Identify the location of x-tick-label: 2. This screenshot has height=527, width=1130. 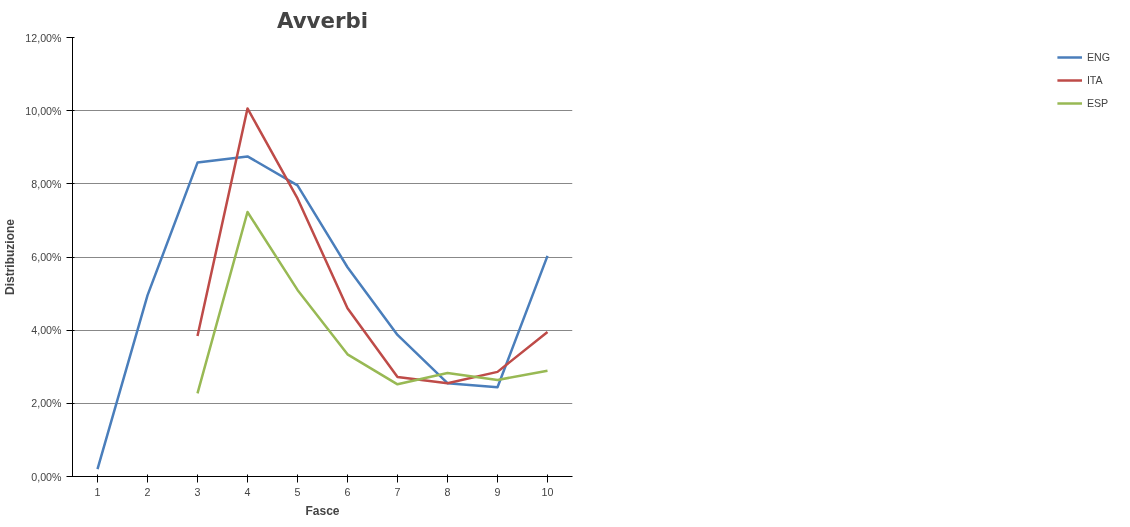
(147, 491).